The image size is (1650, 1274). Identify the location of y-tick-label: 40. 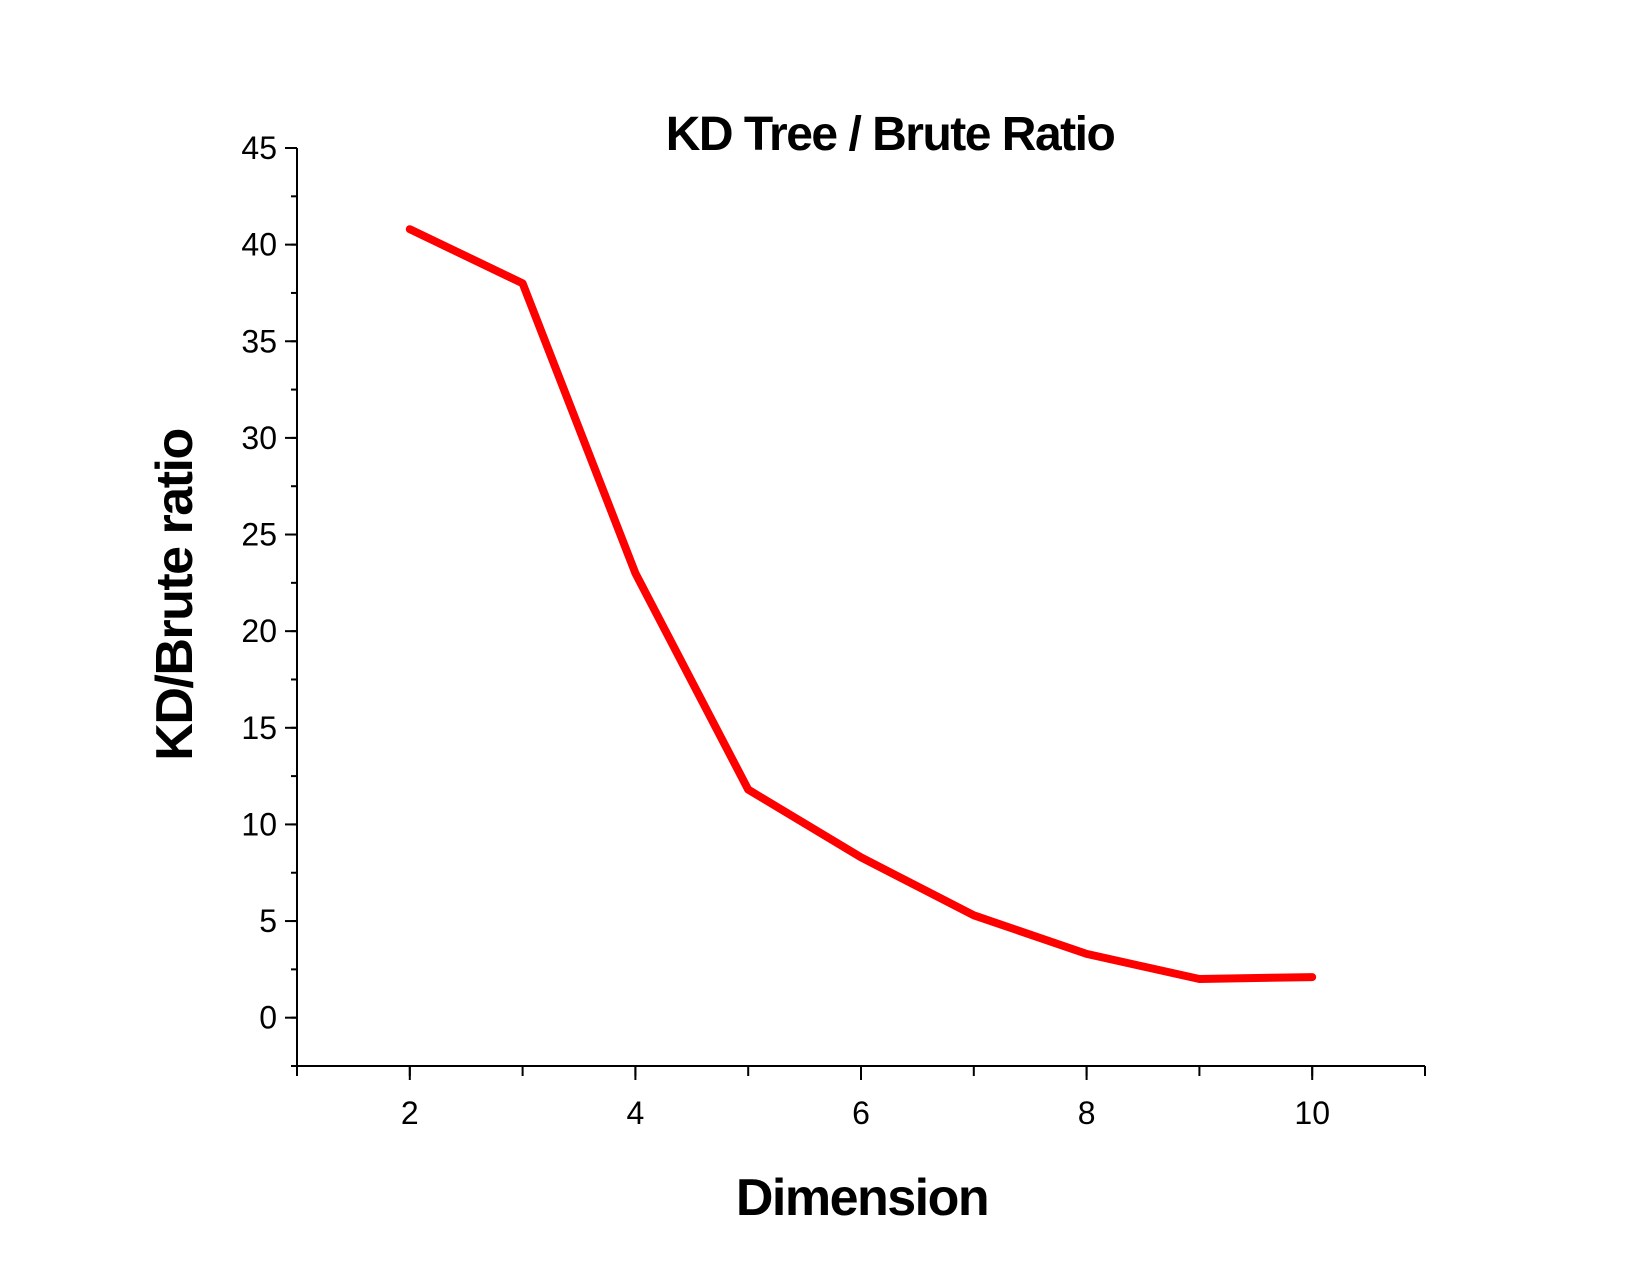
(259, 245).